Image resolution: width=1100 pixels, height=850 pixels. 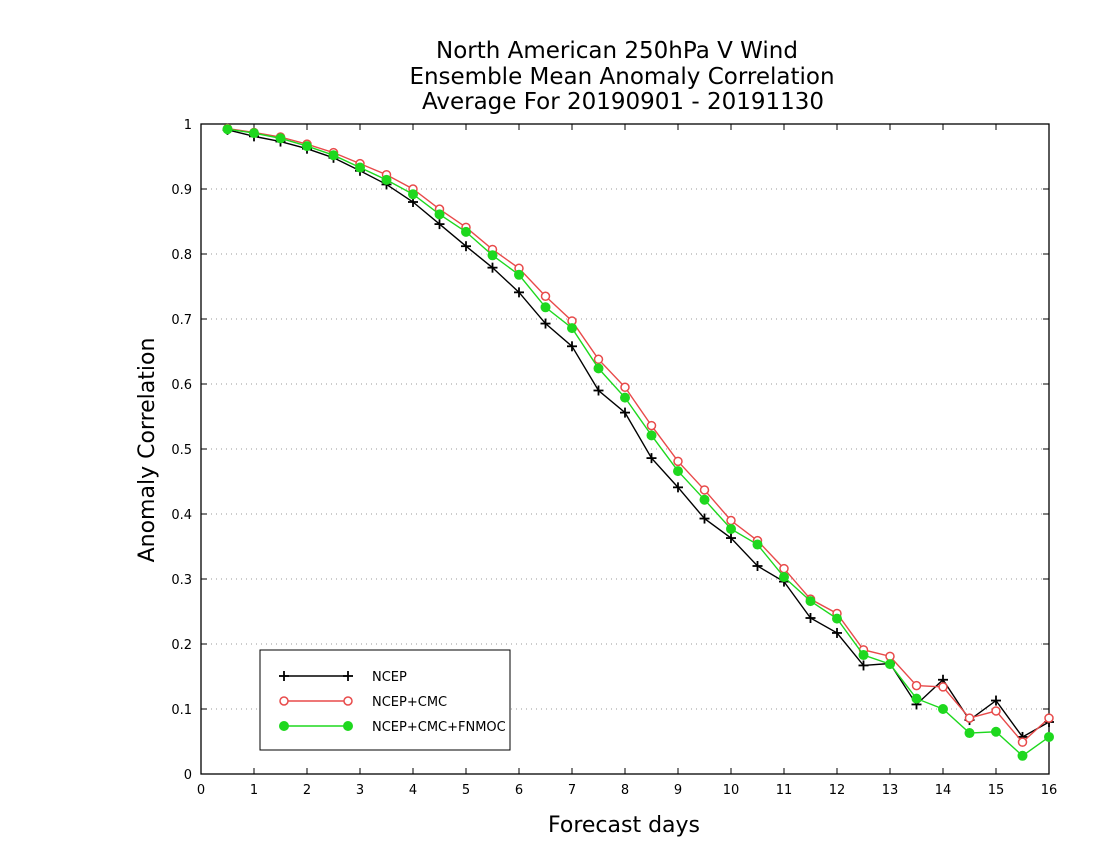 What do you see at coordinates (439, 727) in the screenshot?
I see `legend-label-2: NCEP+CMC+FNMOC` at bounding box center [439, 727].